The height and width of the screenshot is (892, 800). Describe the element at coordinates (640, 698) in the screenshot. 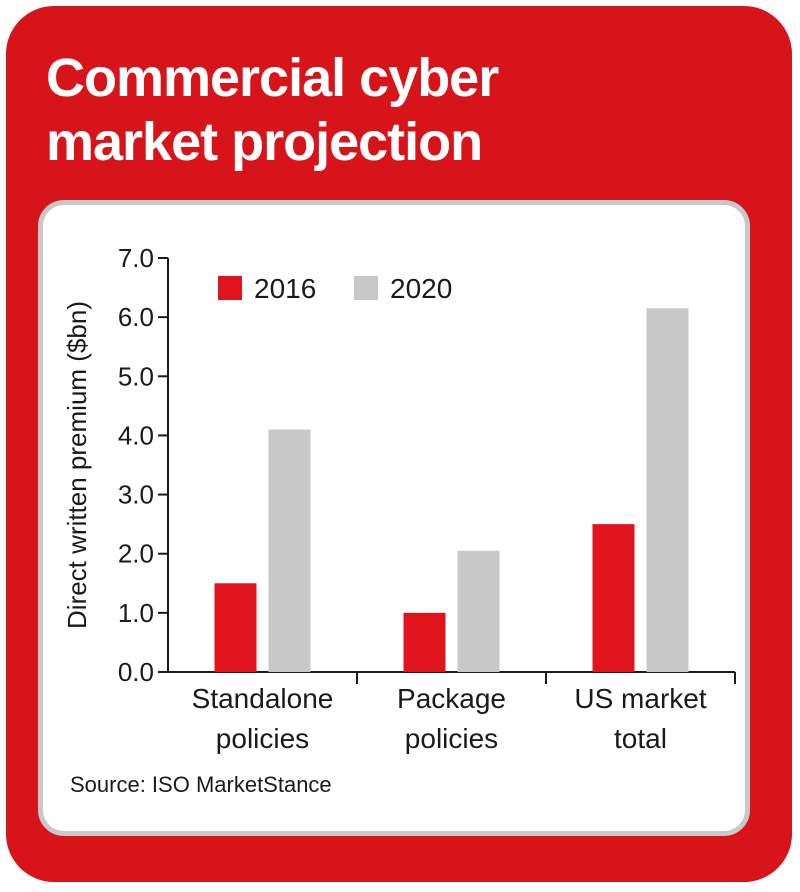

I see `x-category-label: US market` at that location.